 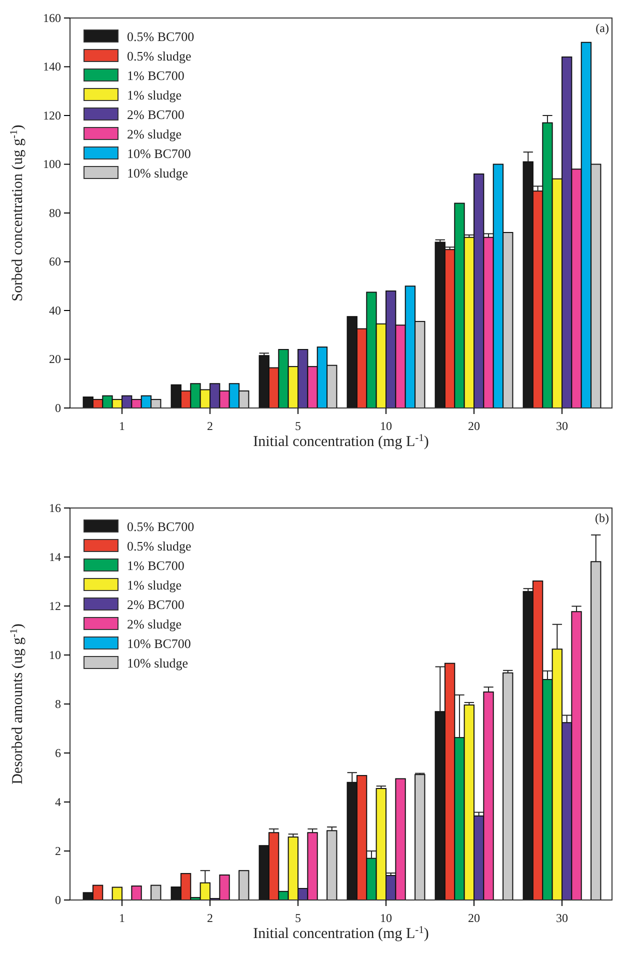 I want to click on y-tick-label: 40, so click(x=55, y=310).